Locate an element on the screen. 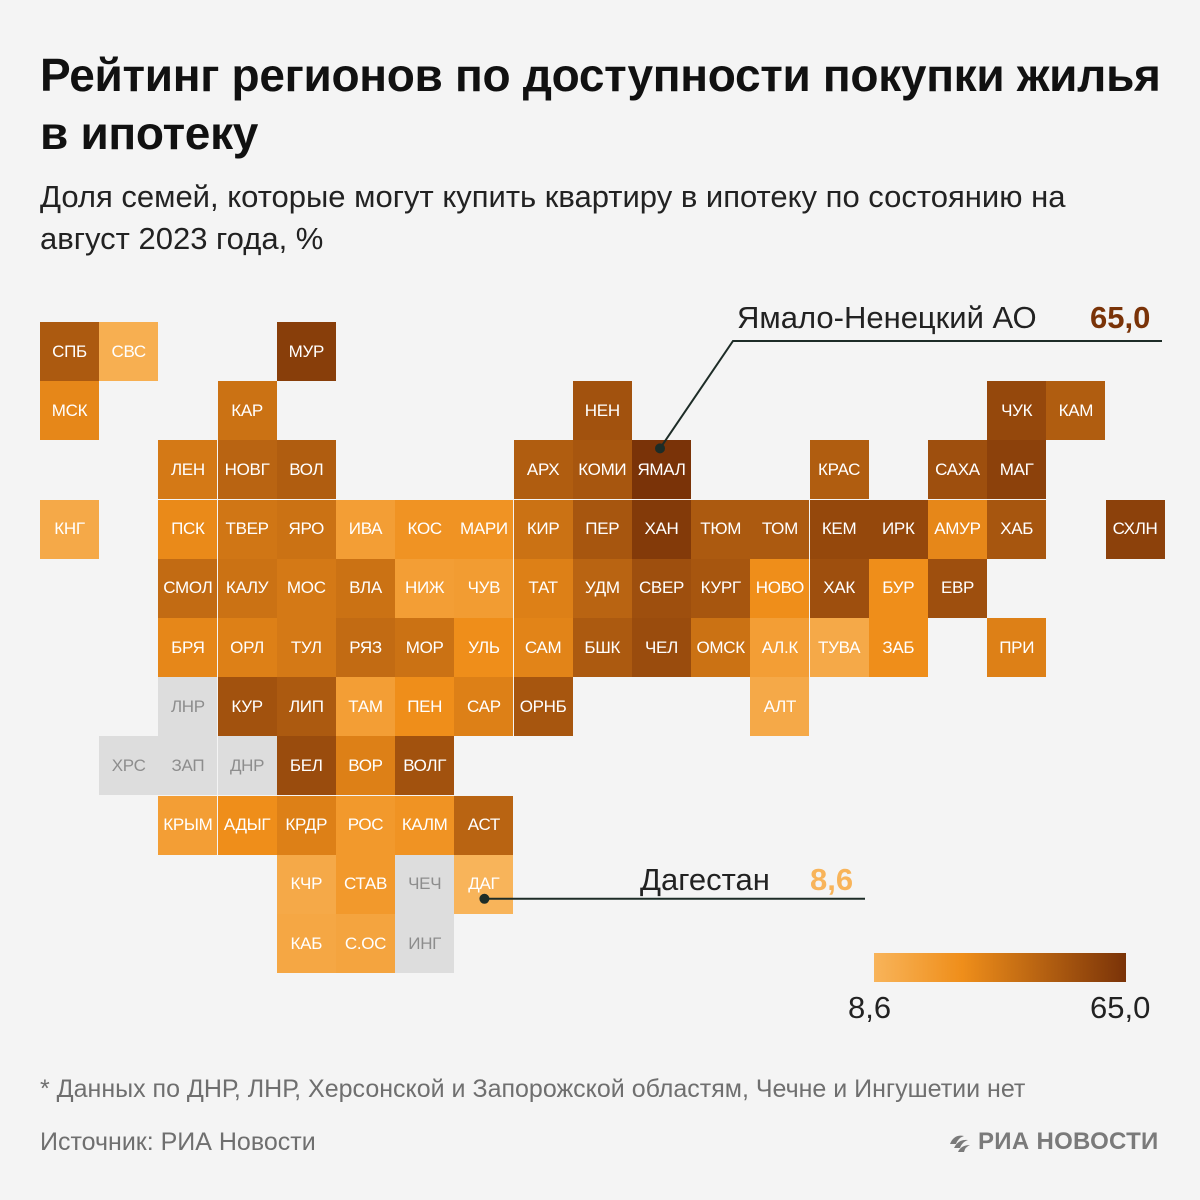 The width and height of the screenshot is (1200, 1200). region-tile-КАР: КАР is located at coordinates (247, 411).